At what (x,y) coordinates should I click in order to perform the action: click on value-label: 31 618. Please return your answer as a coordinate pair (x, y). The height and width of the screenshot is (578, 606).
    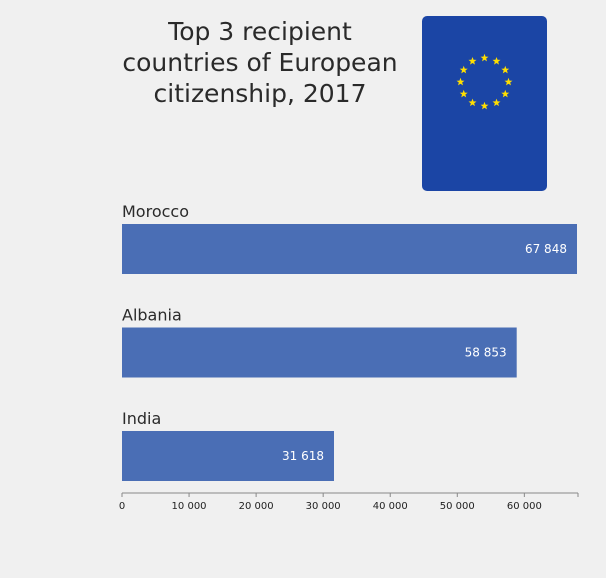
    Looking at the image, I should click on (303, 456).